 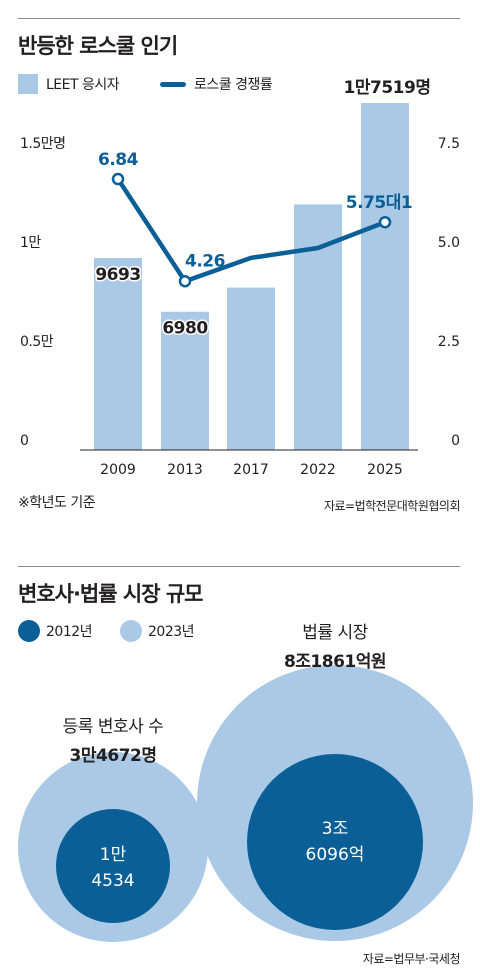 What do you see at coordinates (449, 144) in the screenshot?
I see `right-tick-label: 7.5` at bounding box center [449, 144].